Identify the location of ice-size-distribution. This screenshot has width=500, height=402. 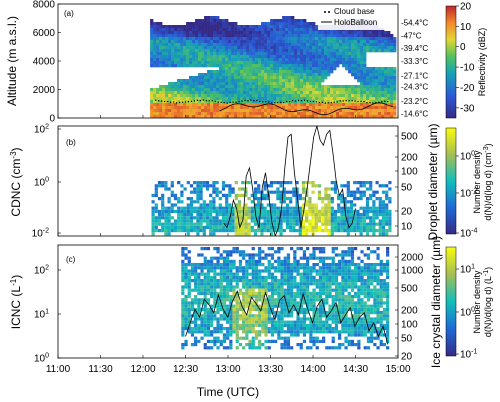
(285, 298).